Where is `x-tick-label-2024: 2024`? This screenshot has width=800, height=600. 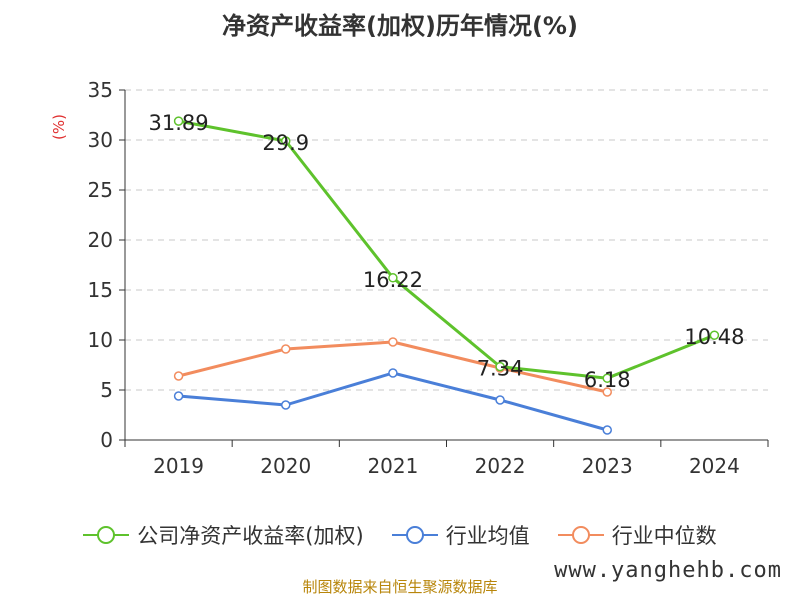
x-tick-label-2024: 2024 is located at coordinates (714, 466).